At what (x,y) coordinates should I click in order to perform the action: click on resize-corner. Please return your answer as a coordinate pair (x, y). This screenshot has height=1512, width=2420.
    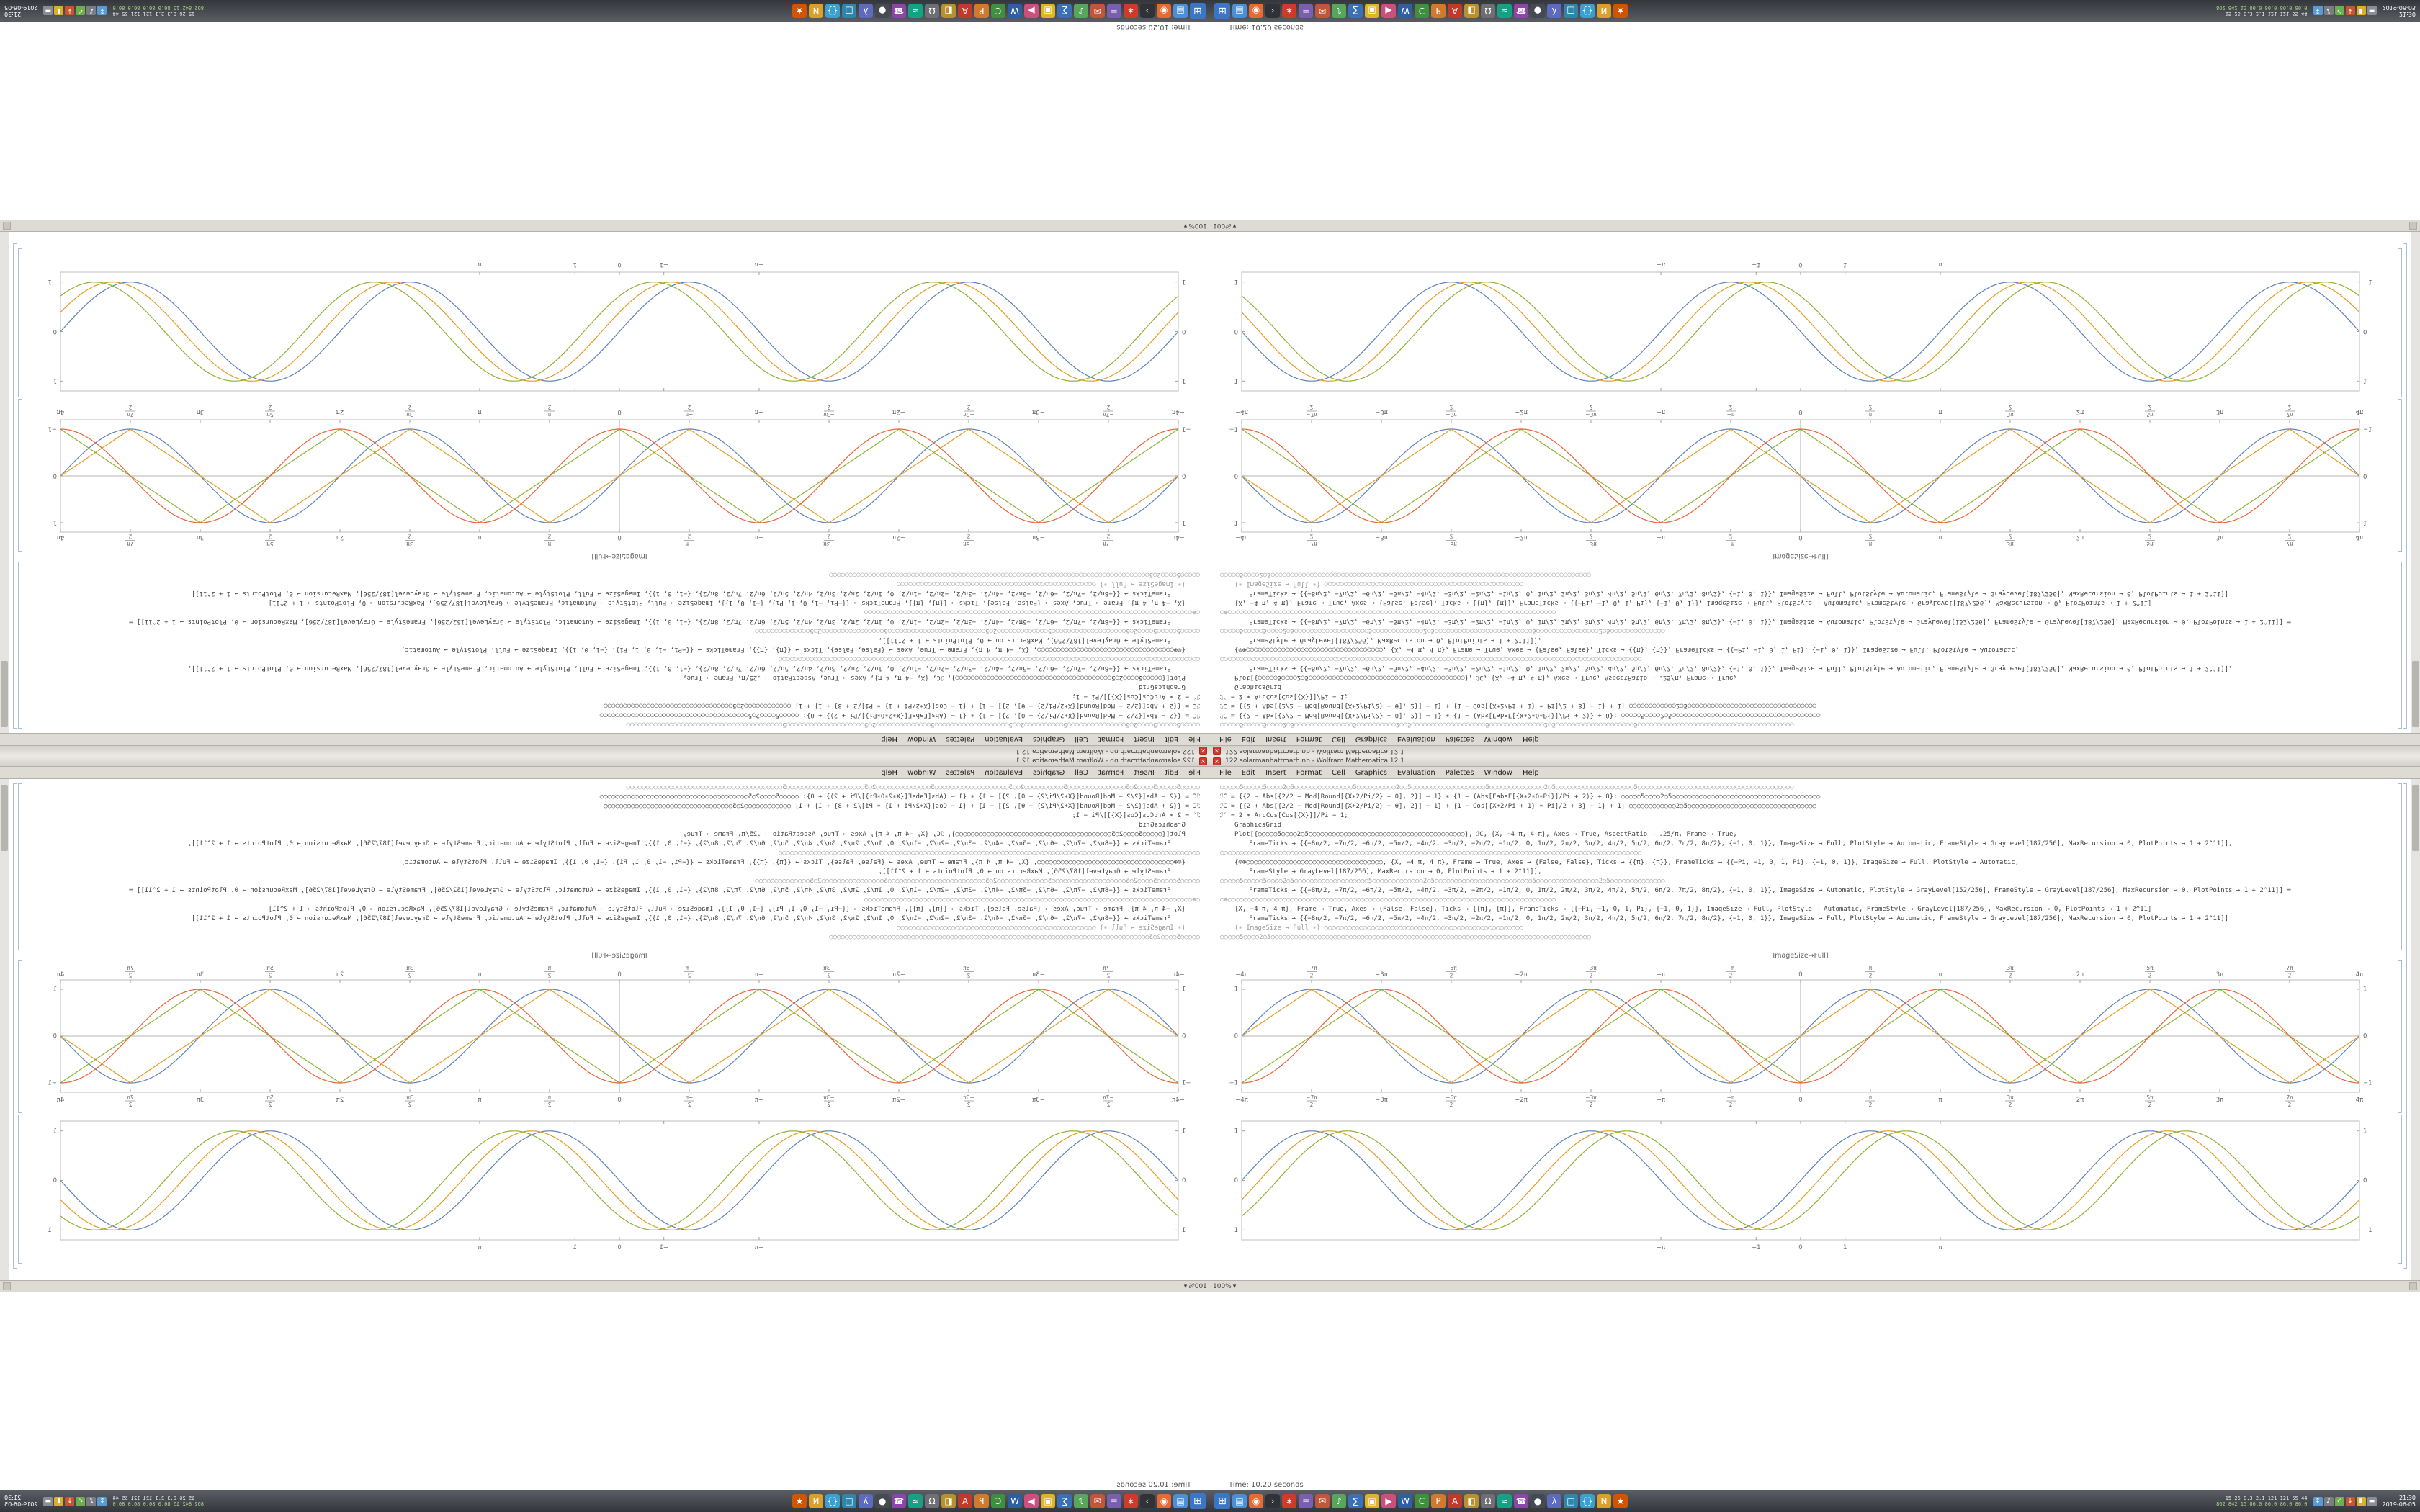
    Looking at the image, I should click on (2413, 226).